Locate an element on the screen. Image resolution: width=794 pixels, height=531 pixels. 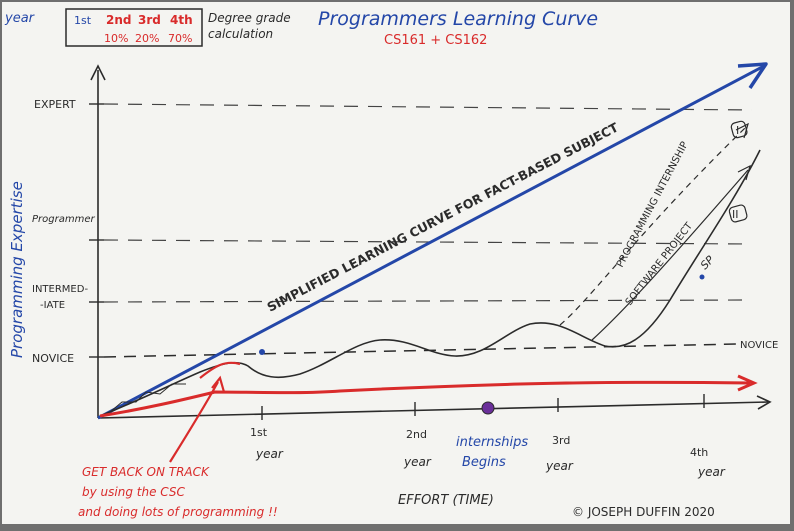
grade-note-line2: calculation is located at coordinates (240, 34).